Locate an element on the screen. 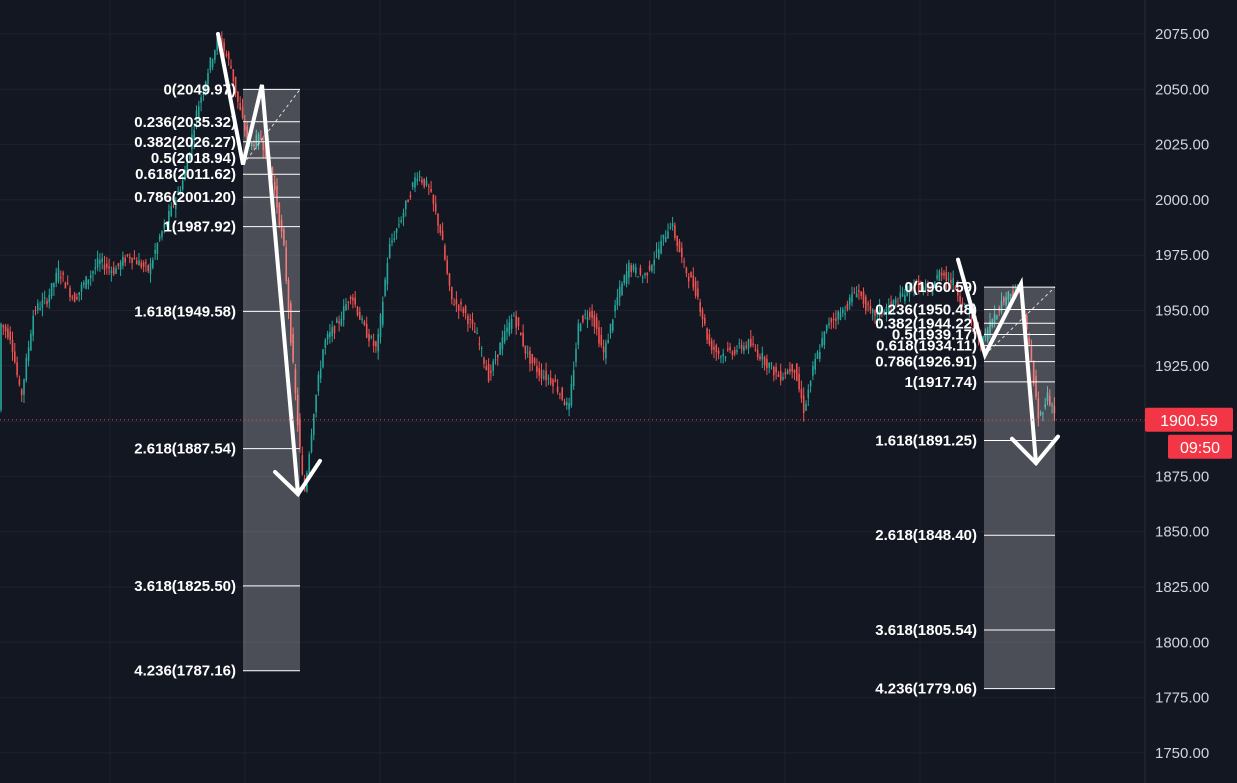 Image resolution: width=1237 pixels, height=783 pixels. price-tick-label: 1825.00 is located at coordinates (1182, 587).